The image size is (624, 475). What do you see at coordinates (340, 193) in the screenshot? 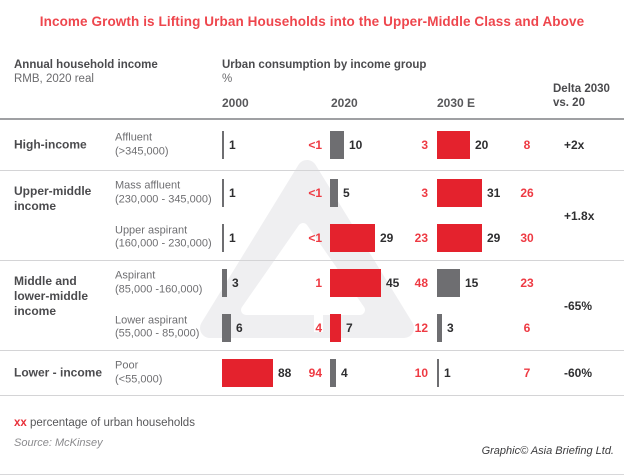
I see `bar-cell: 5` at bounding box center [340, 193].